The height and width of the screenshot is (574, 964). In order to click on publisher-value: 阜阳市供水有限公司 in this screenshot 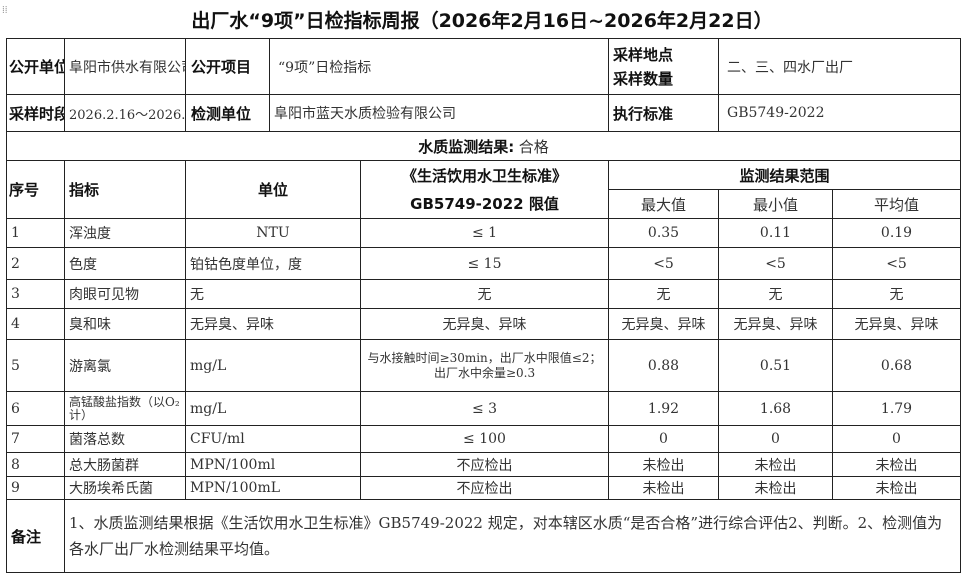, I will do `click(125, 66)`.